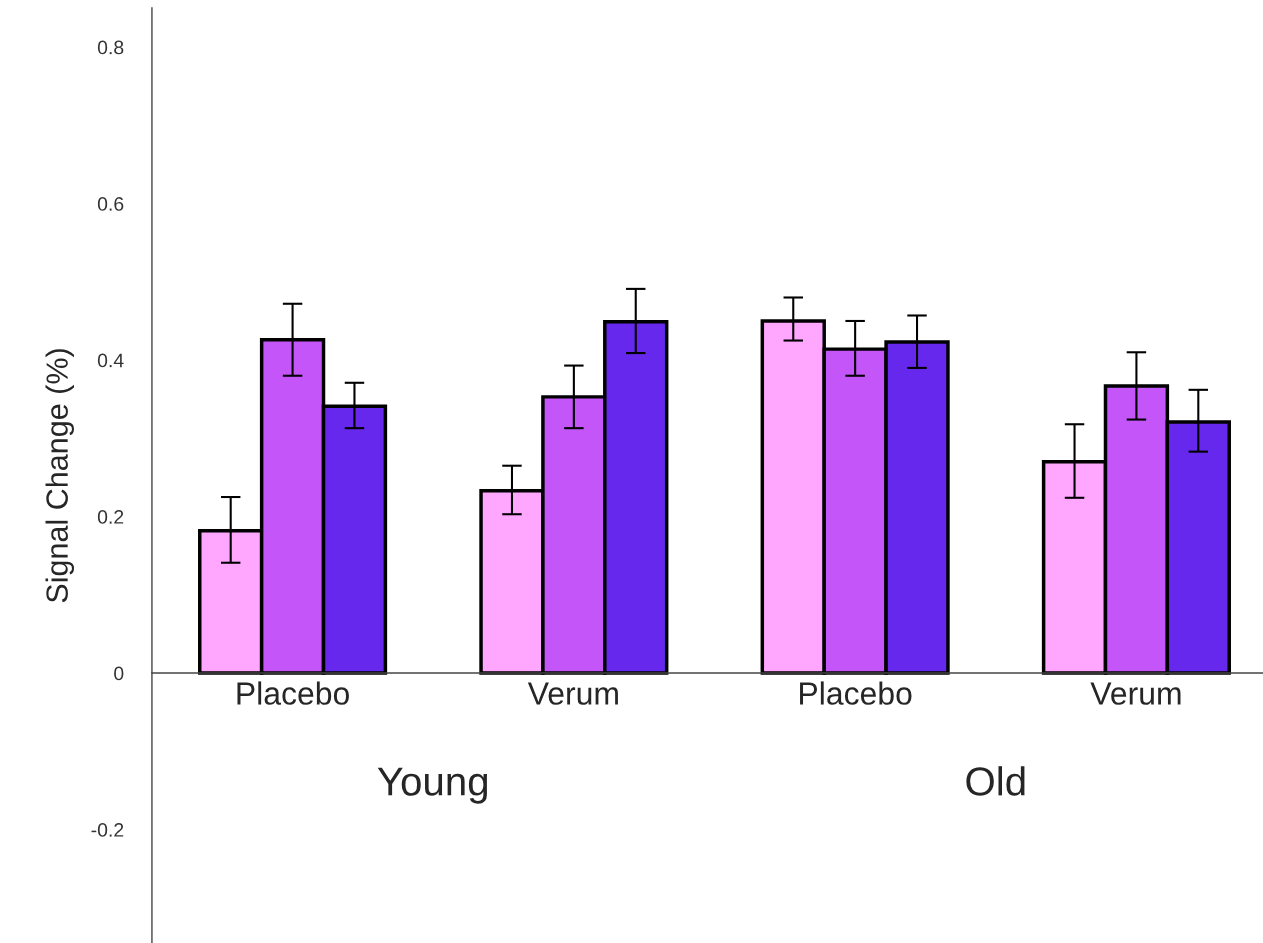 This screenshot has width=1263, height=943. Describe the element at coordinates (59, 476) in the screenshot. I see `y-axis-title: Signal Change (%)` at that location.